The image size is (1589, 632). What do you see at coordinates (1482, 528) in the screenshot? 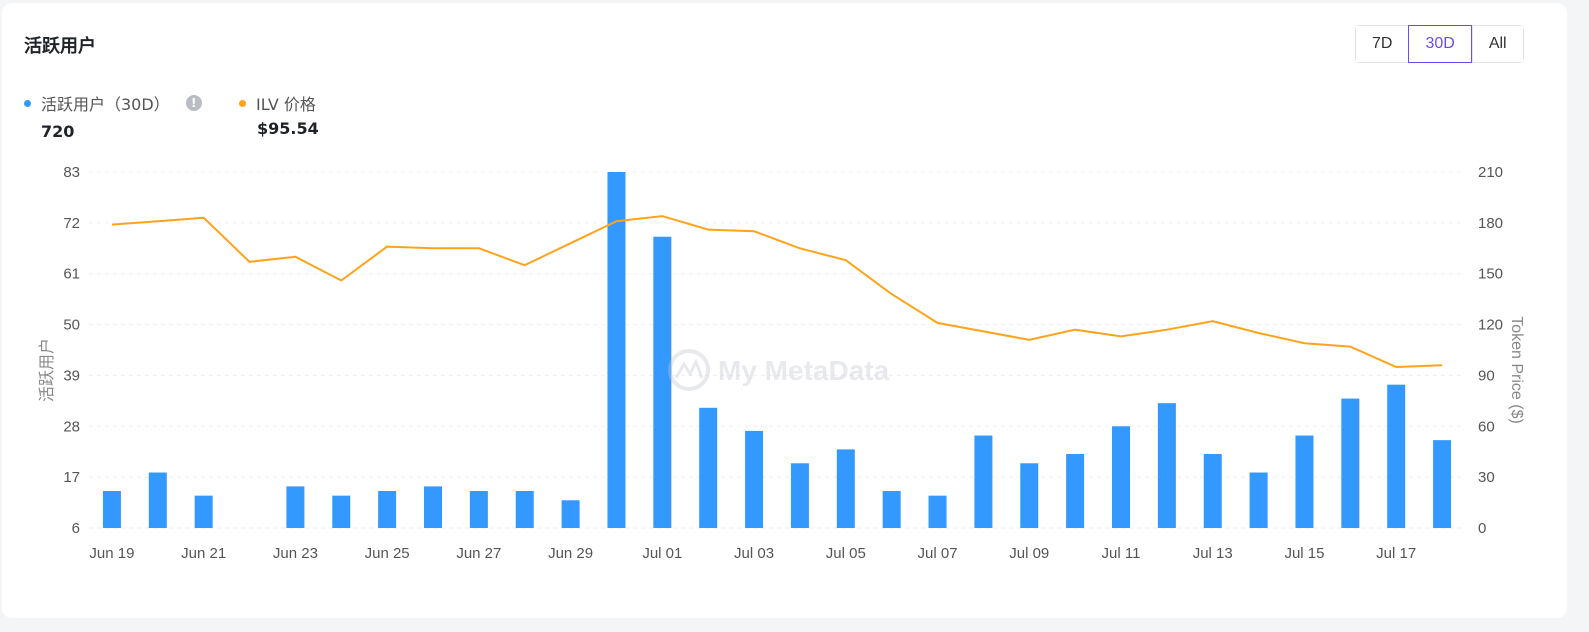
I see `y2-tick-label: 0` at bounding box center [1482, 528].